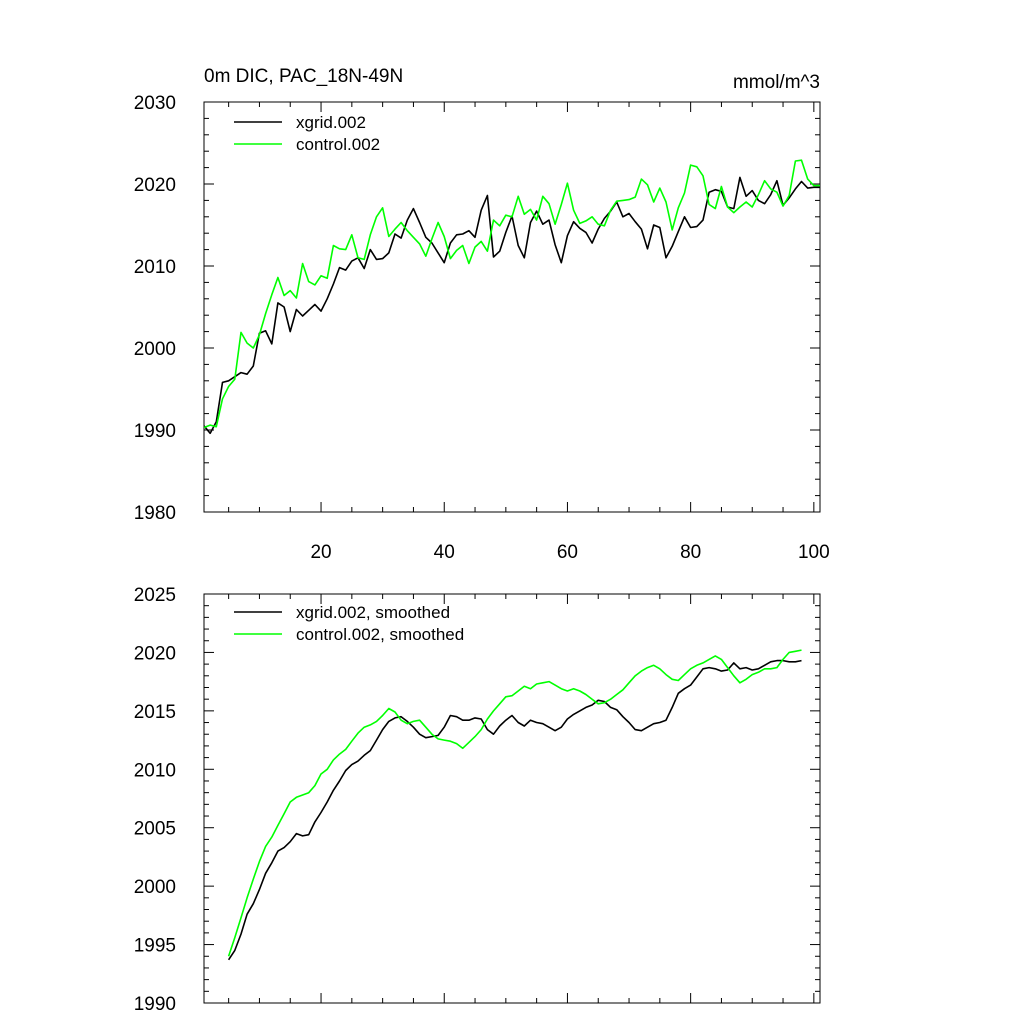 This screenshot has height=1024, width=1024. I want to click on x-tick-label: 20, so click(320, 552).